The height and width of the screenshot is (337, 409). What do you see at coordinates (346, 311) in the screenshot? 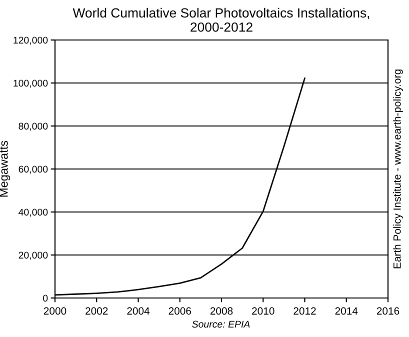
I see `x-tick-label: 2014` at bounding box center [346, 311].